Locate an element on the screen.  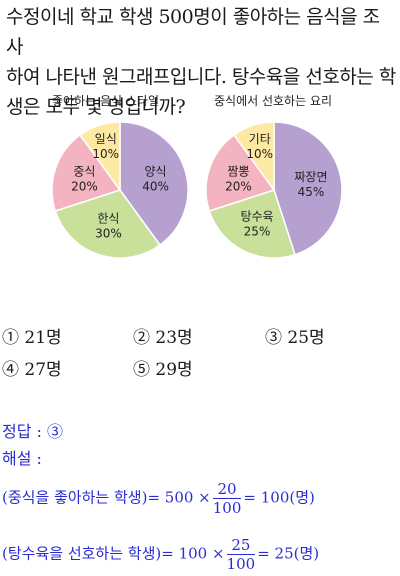
option-2: ② 23명 is located at coordinates (163, 335).